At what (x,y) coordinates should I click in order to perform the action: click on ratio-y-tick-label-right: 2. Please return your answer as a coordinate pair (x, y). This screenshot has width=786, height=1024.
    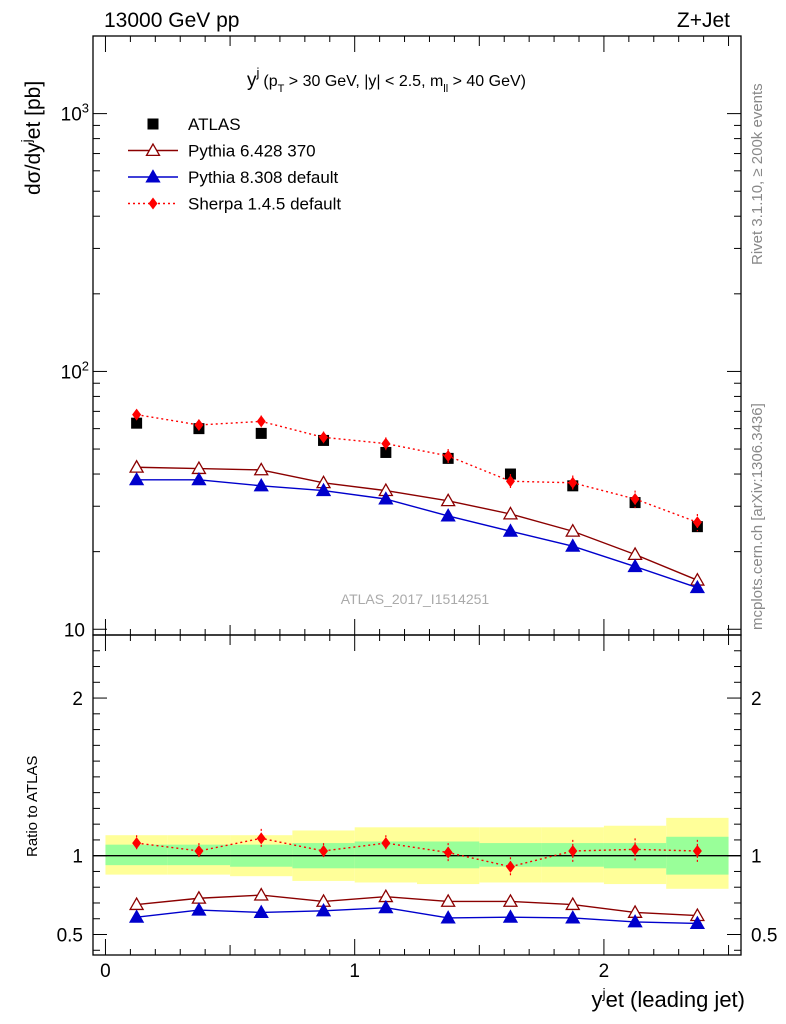
    Looking at the image, I should click on (756, 699).